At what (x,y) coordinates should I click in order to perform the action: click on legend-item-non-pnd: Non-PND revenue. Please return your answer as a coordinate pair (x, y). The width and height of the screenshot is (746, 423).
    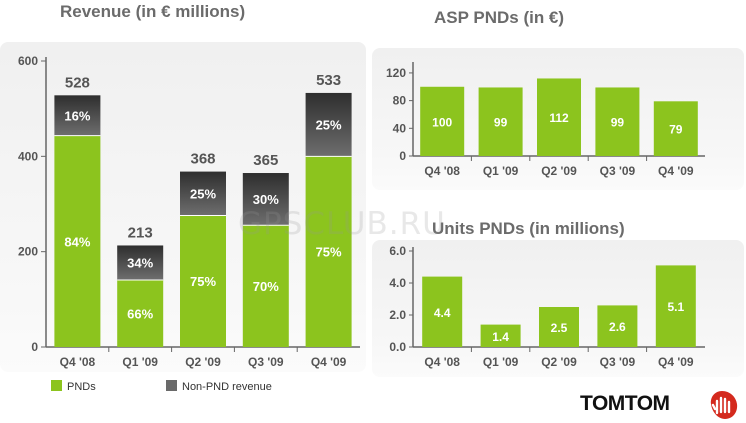
    Looking at the image, I should click on (219, 386).